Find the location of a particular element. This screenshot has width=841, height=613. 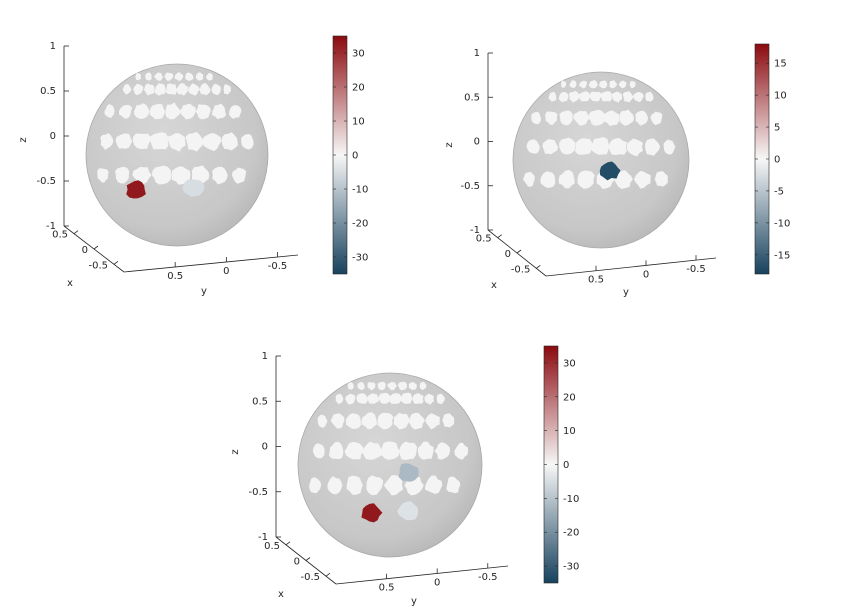

colorbar: 30 20 10 0 -10 -20 -30 is located at coordinates (561, 464).